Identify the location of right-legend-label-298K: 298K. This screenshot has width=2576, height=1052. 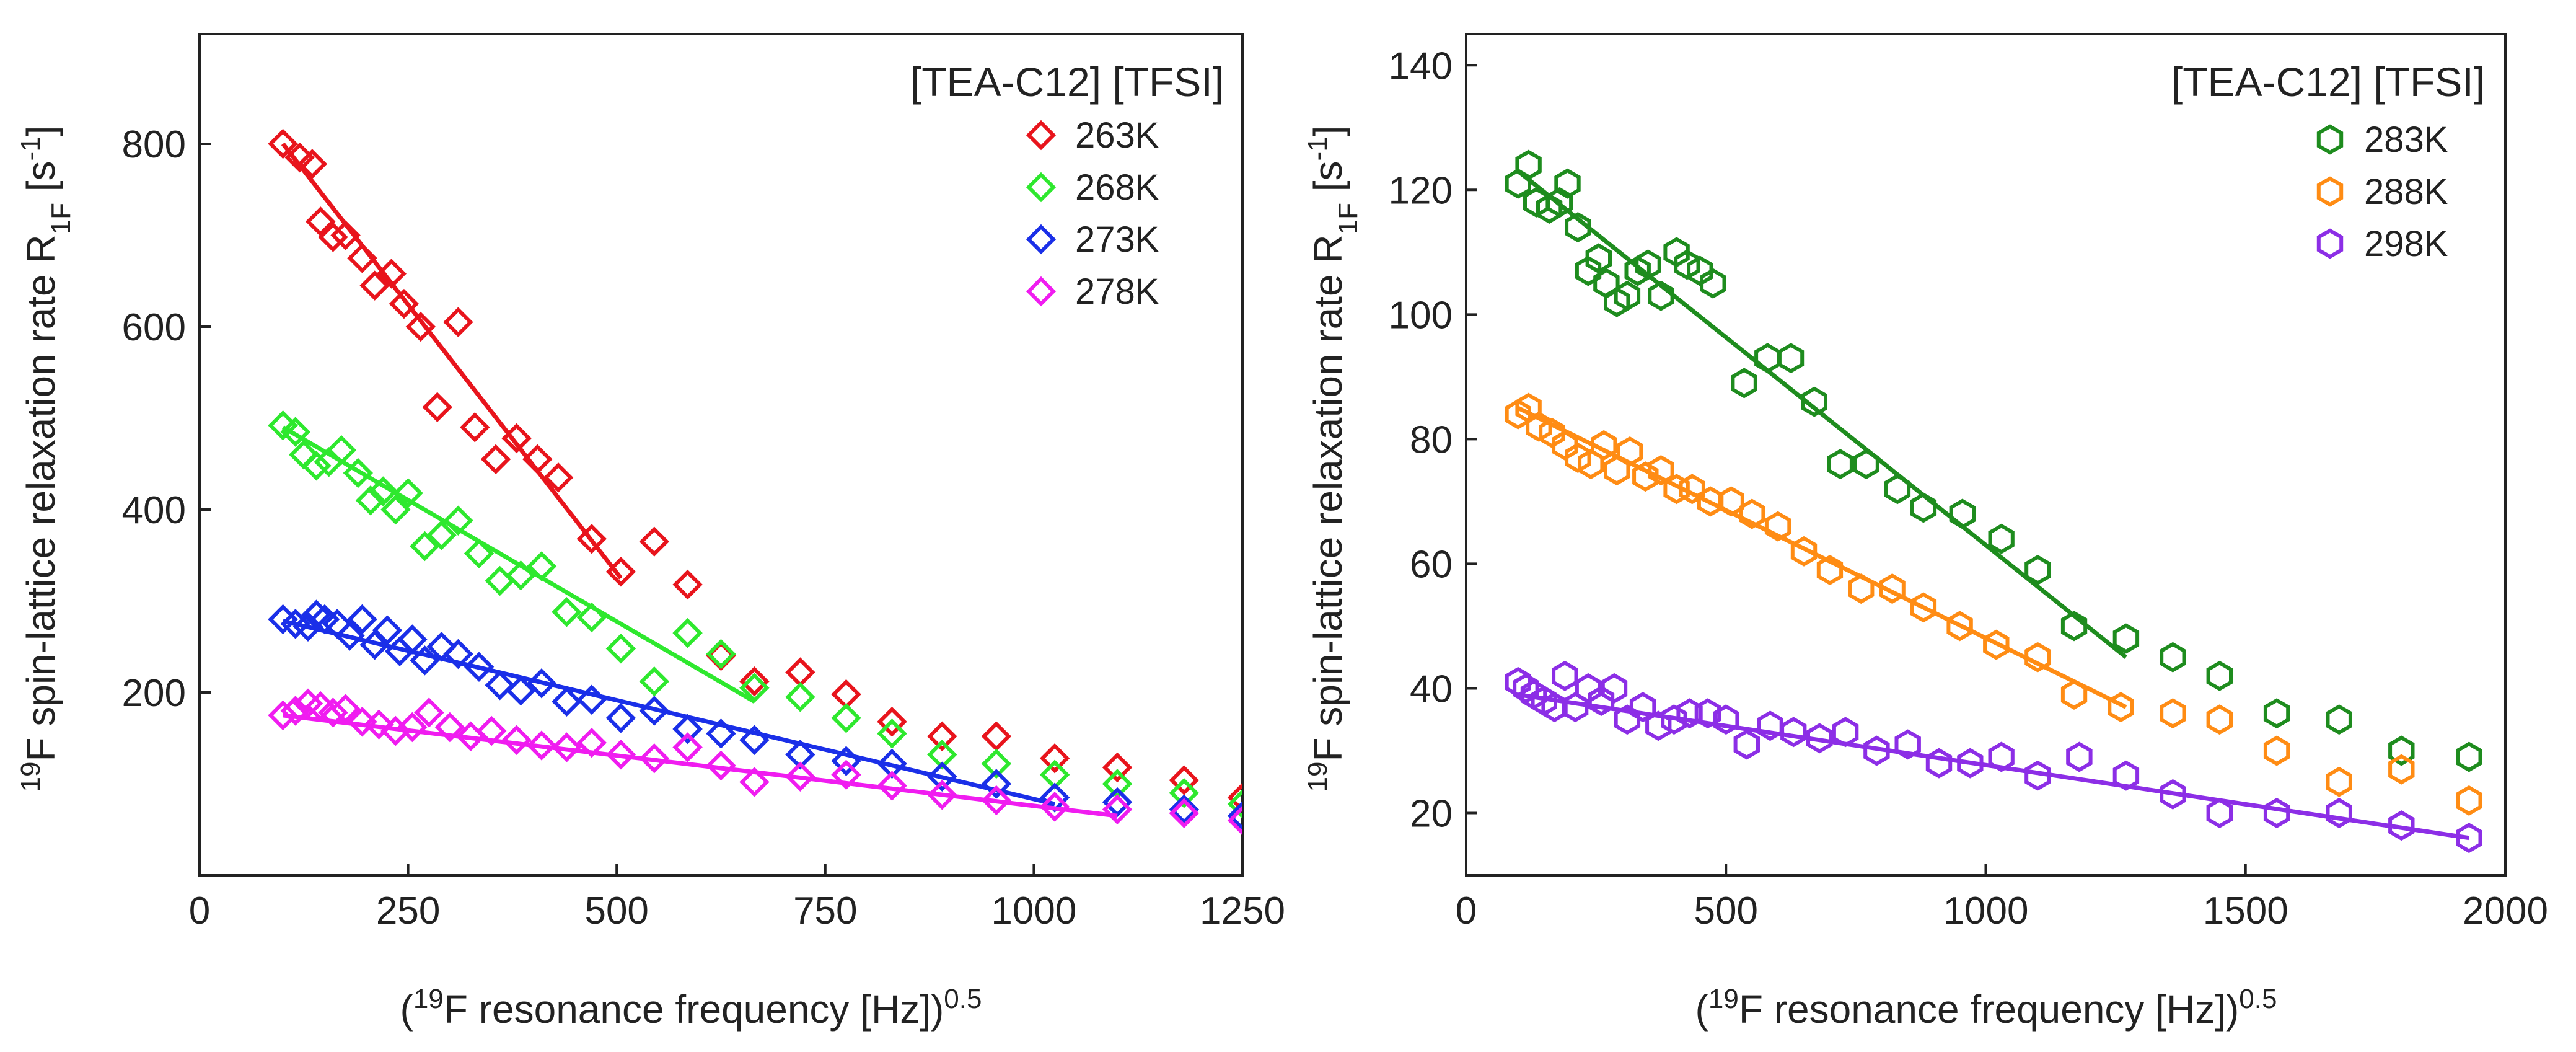
(2406, 244).